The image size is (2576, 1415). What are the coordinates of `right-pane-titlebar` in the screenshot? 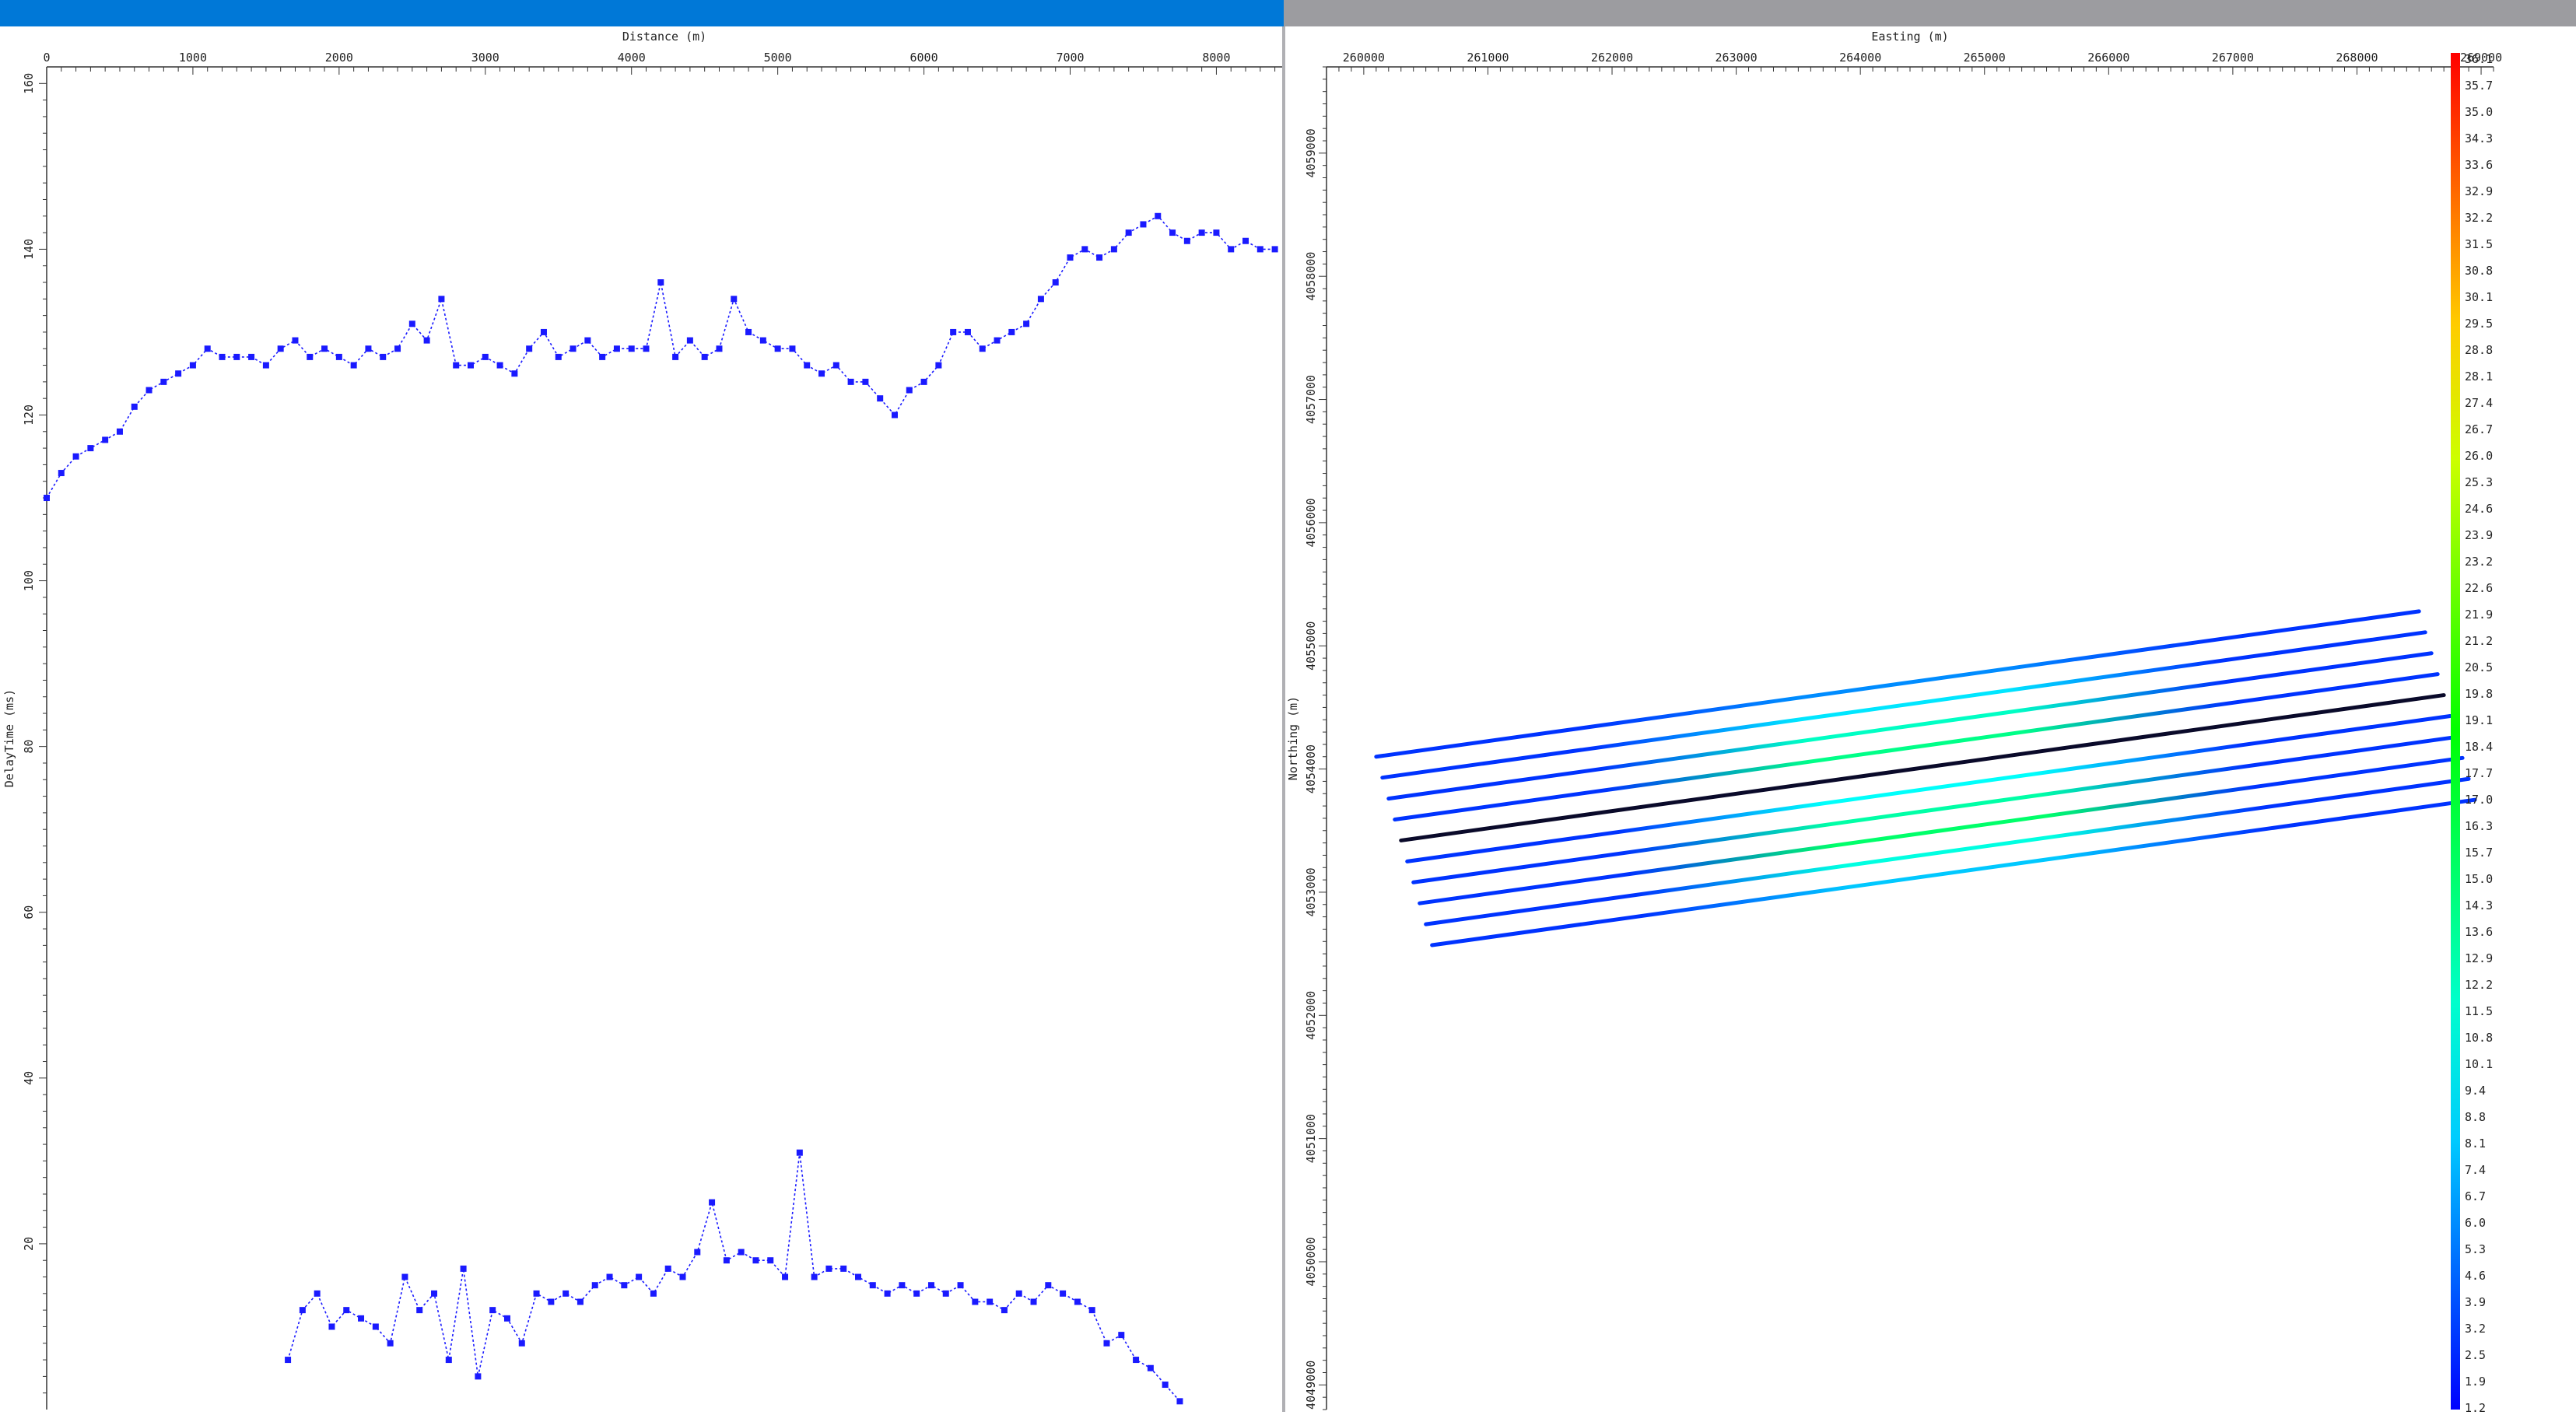 It's located at (1930, 13).